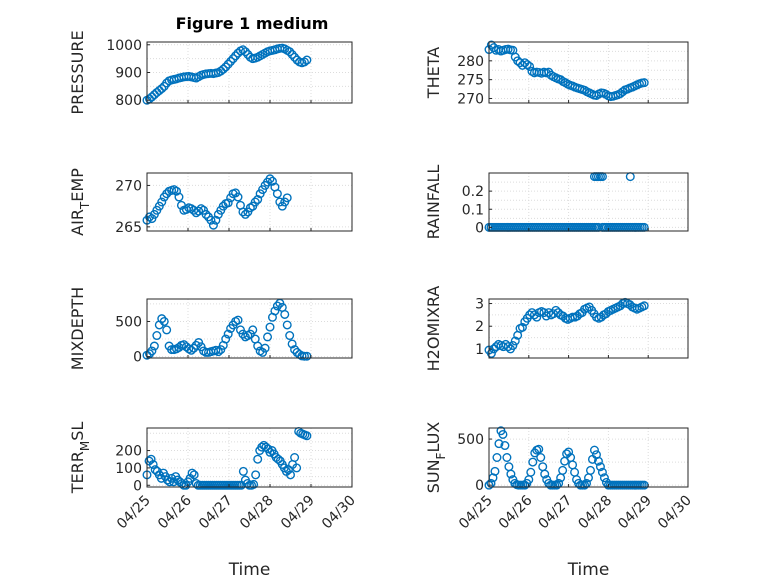 The image size is (778, 583). I want to click on sunflux-ylabel: SUNFLUX, so click(436, 458).